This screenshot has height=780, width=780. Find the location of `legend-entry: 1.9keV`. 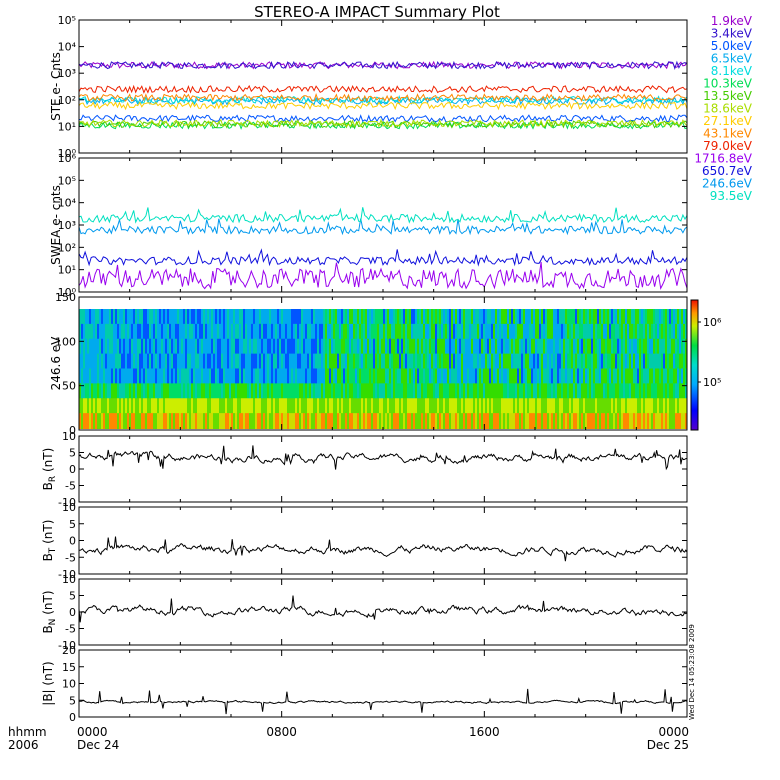

legend-entry: 1.9keV is located at coordinates (732, 21).